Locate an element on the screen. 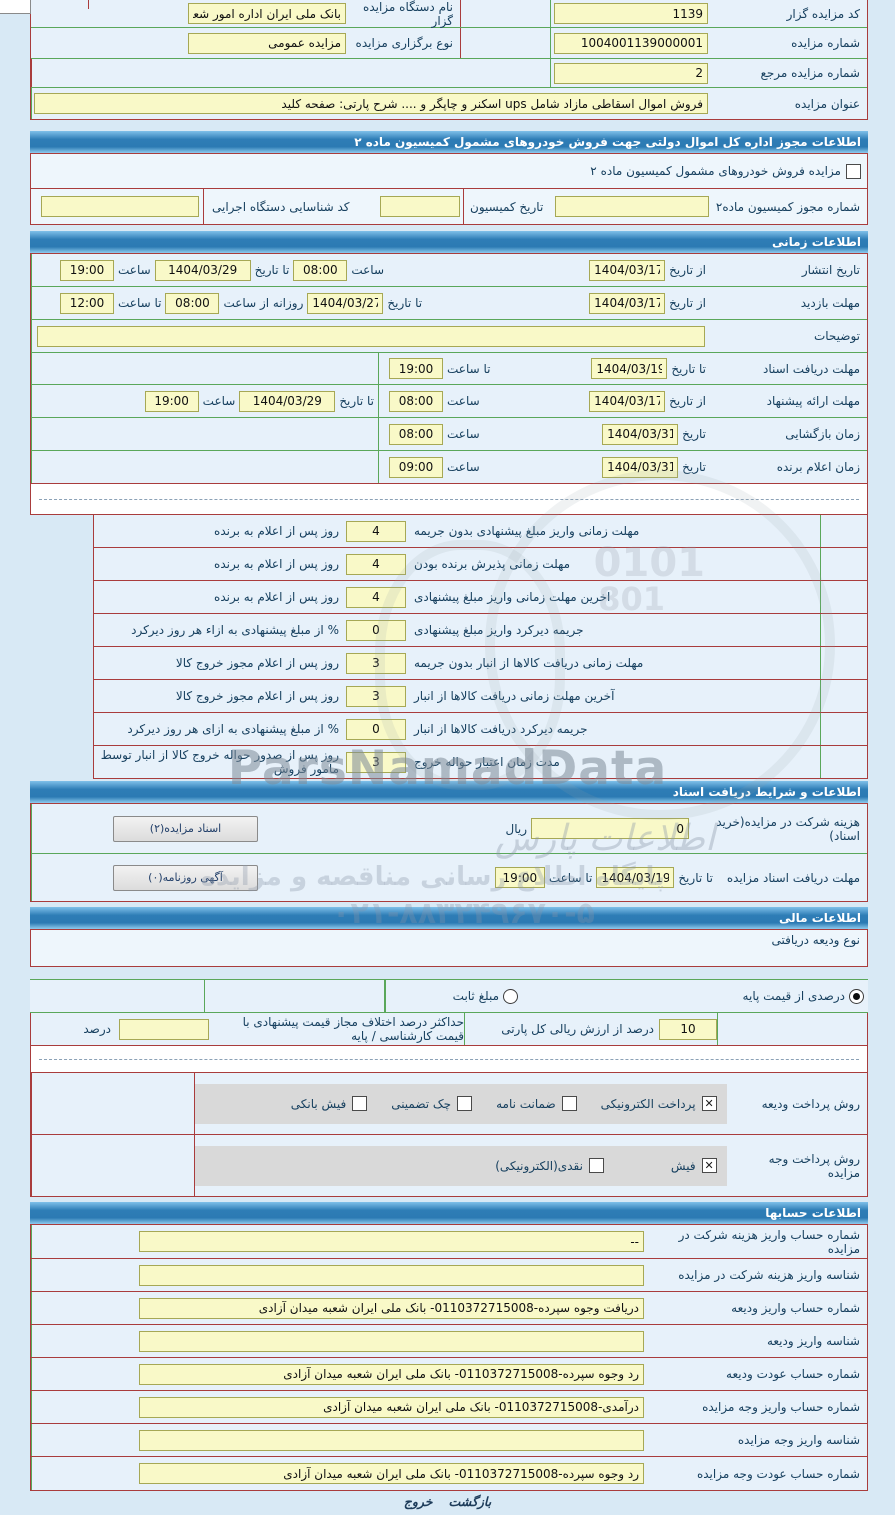 This screenshot has width=895, height=1515. deposit-percent-input is located at coordinates (688, 1029).